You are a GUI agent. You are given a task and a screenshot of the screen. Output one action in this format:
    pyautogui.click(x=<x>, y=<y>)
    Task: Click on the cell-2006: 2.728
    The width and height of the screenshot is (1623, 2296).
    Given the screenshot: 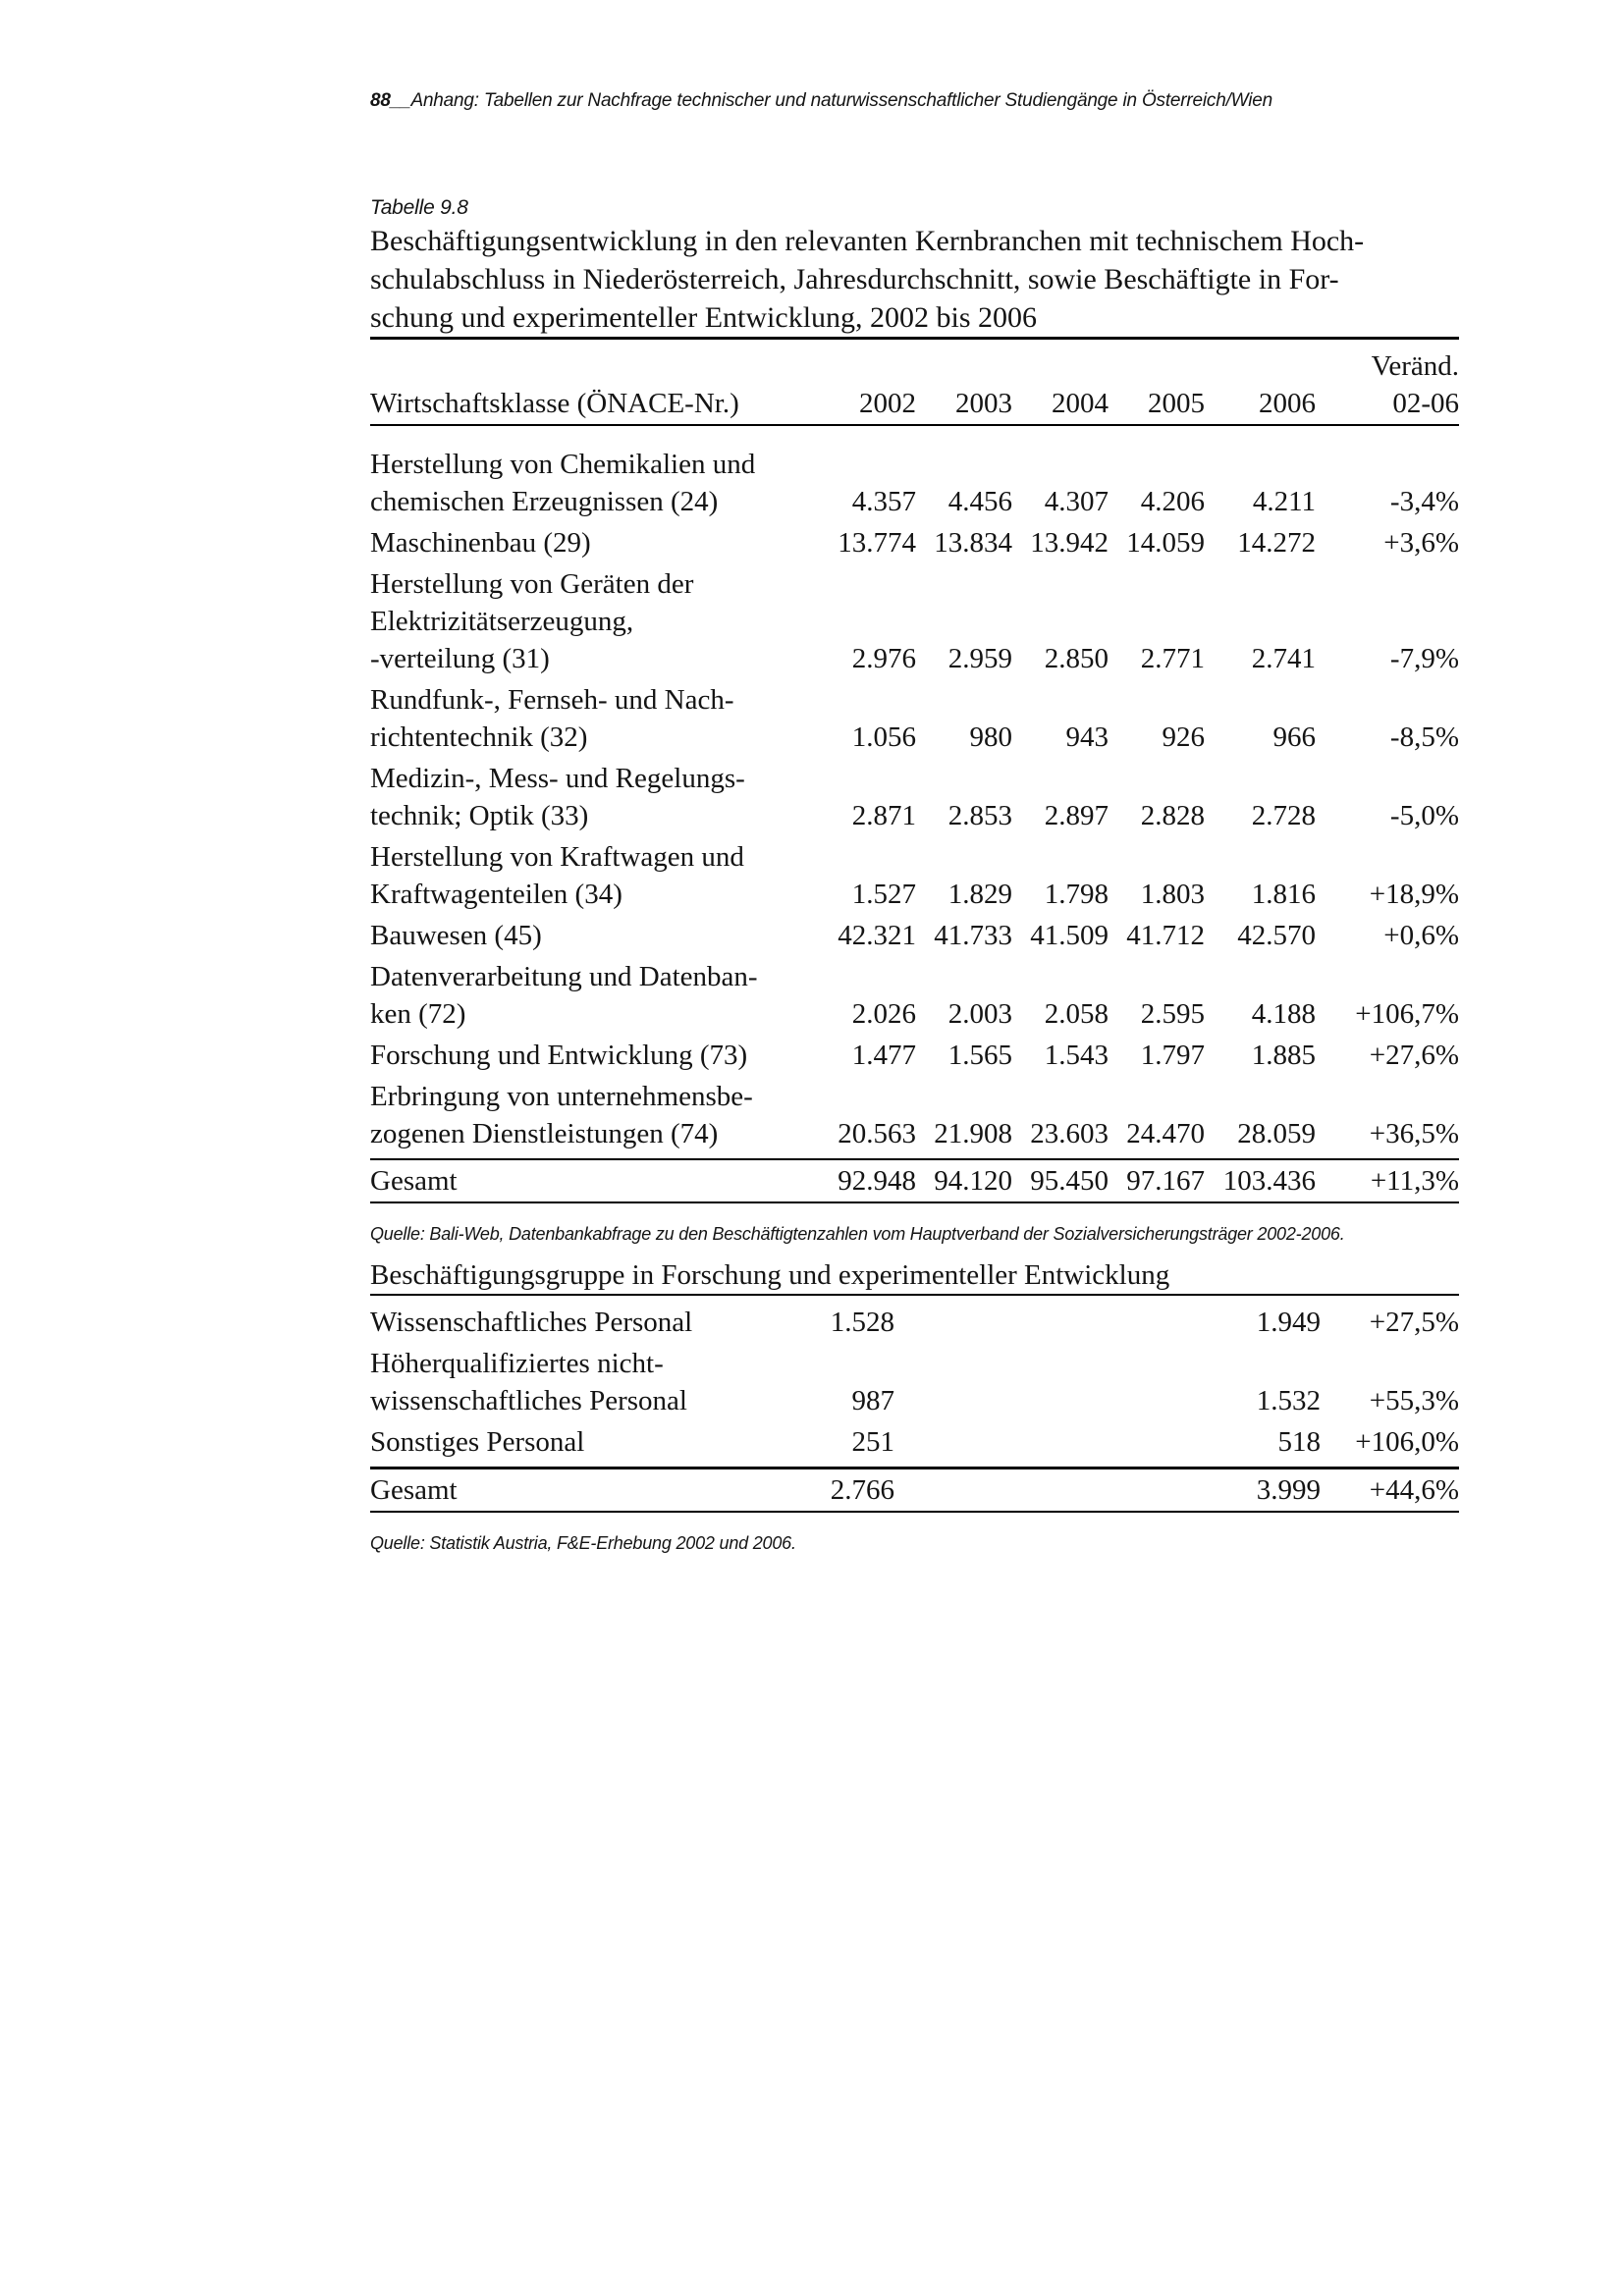 What is the action you would take?
    pyautogui.click(x=1284, y=815)
    